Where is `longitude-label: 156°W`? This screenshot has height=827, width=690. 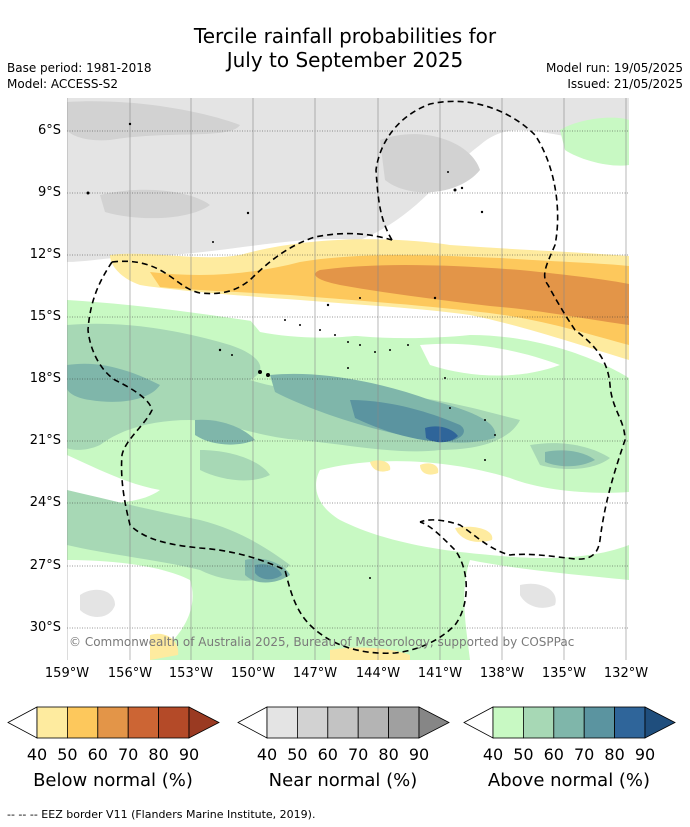 longitude-label: 156°W is located at coordinates (130, 673).